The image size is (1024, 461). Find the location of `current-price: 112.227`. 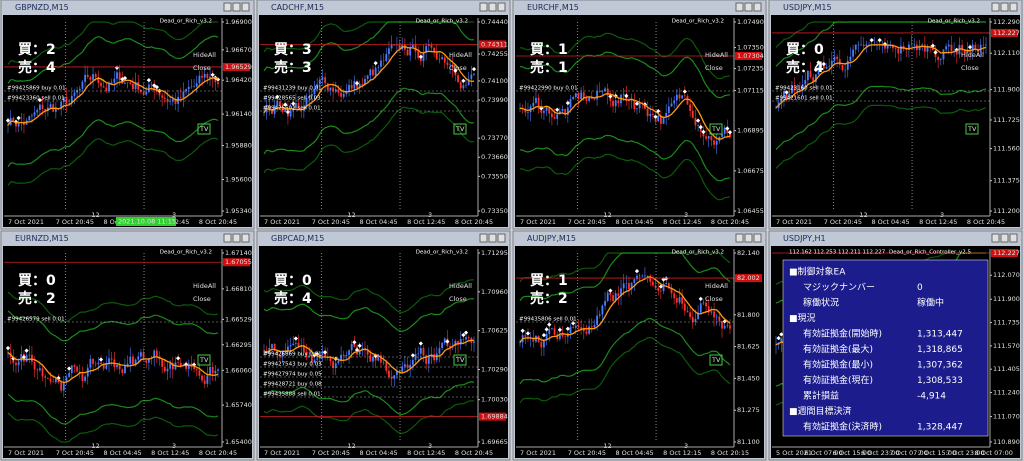

current-price: 112.227 is located at coordinates (1006, 33).